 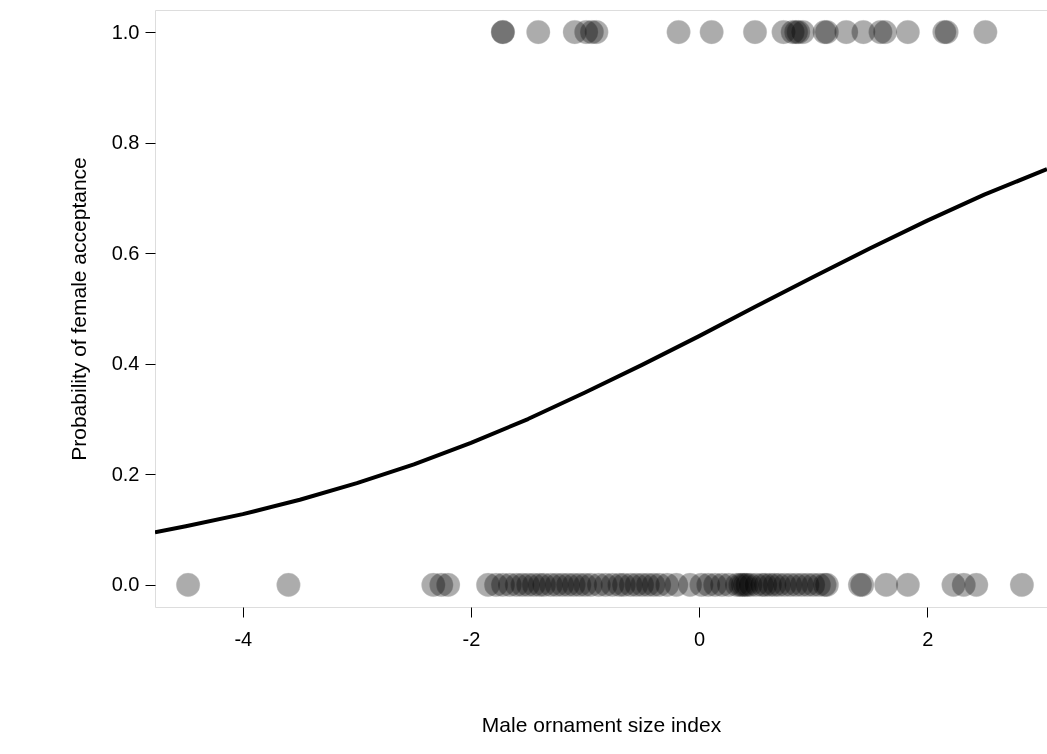 What do you see at coordinates (125, 252) in the screenshot?
I see `y-tick-label: 0.6` at bounding box center [125, 252].